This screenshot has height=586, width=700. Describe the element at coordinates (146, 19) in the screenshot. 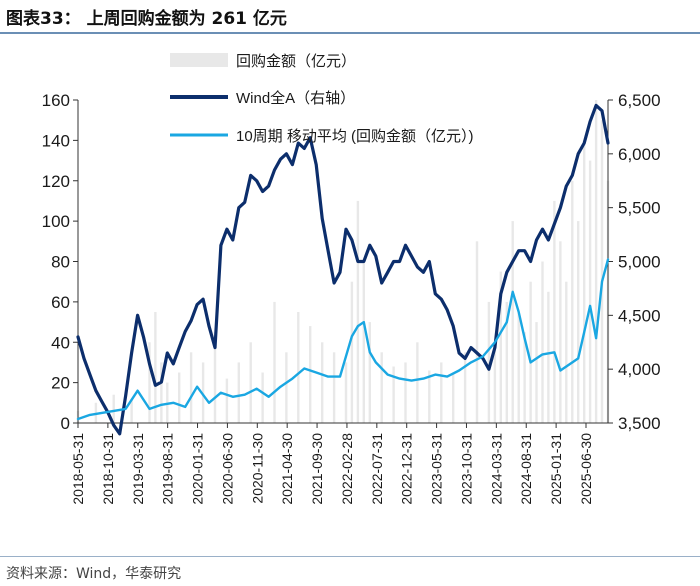

I see `chart-title: 图表33： 上周回购金额为 261 亿元` at that location.